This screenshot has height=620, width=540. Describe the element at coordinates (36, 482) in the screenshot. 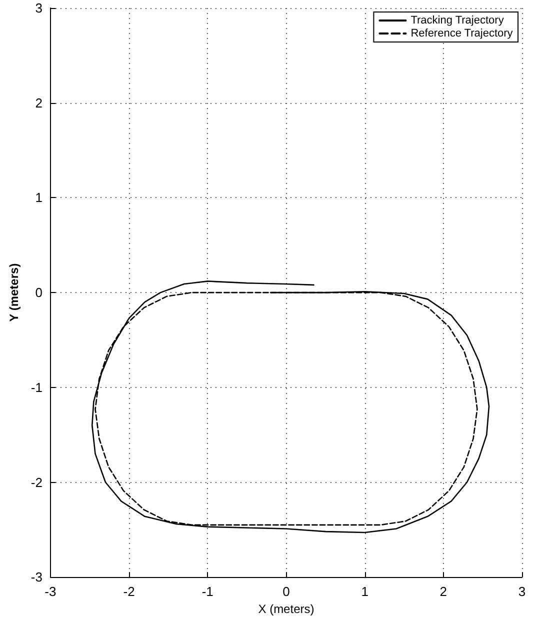

I see `y-tick-label: -2` at that location.